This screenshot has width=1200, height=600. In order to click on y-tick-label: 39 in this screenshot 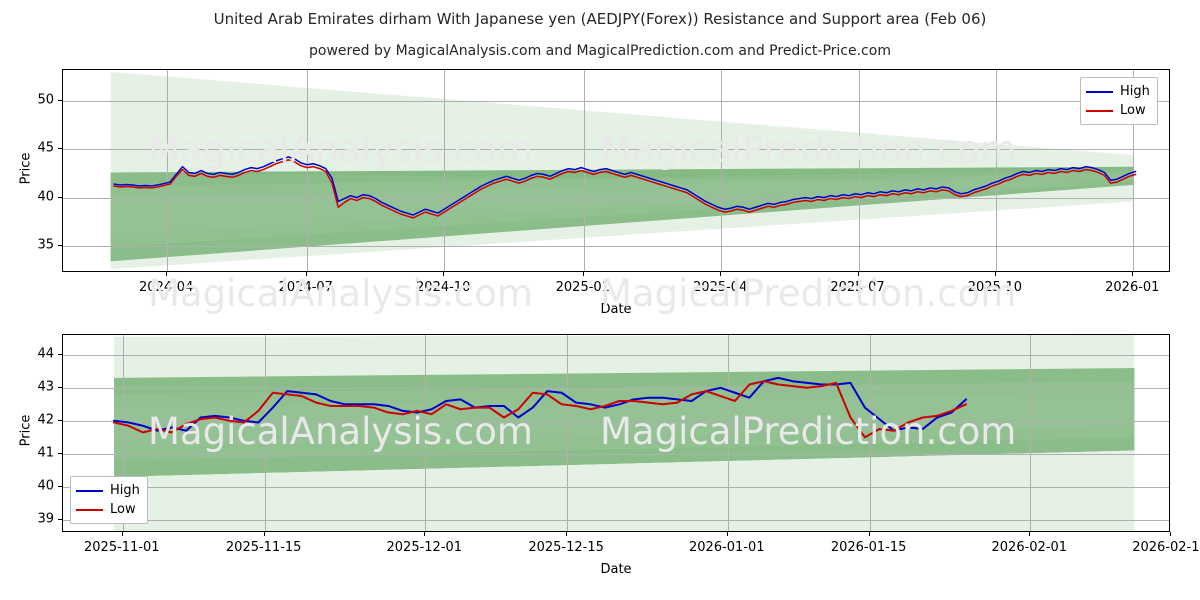, I will do `click(45, 519)`.